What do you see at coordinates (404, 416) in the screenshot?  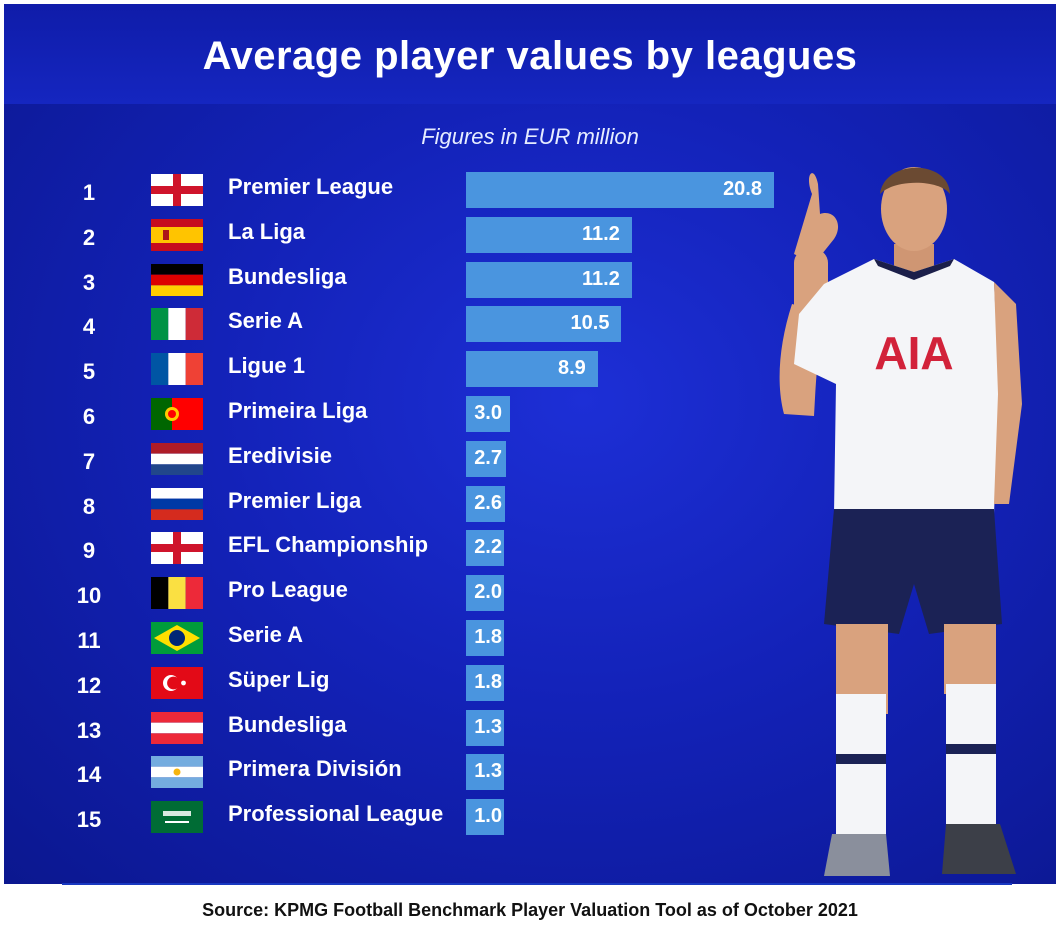 I see `table-row: 6 Primeira Liga 3.0` at bounding box center [404, 416].